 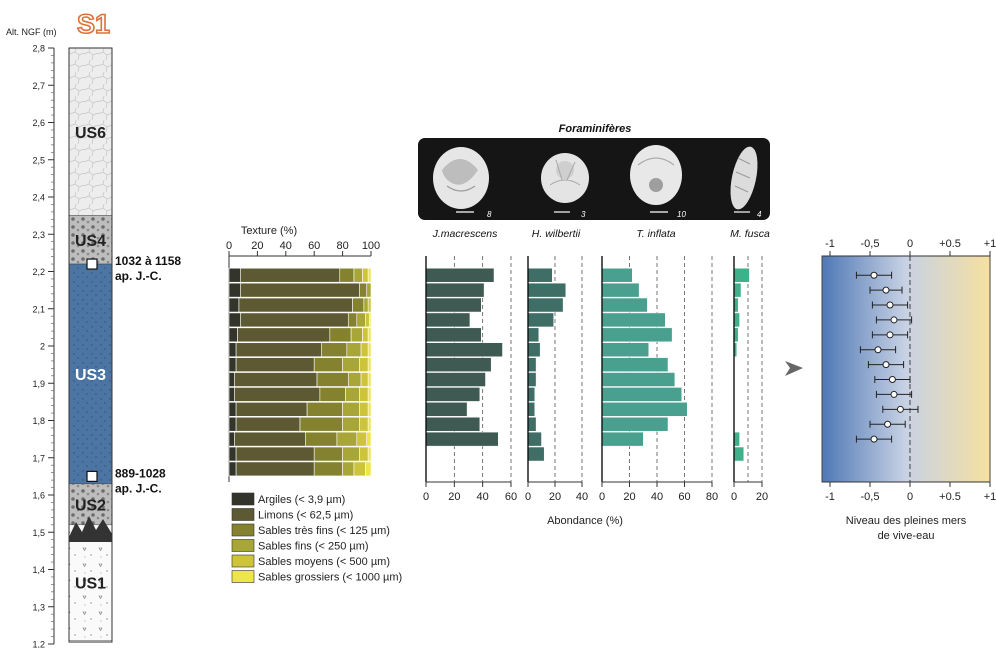 What do you see at coordinates (38, 235) in the screenshot?
I see `alt-tick-label: 2,3` at bounding box center [38, 235].